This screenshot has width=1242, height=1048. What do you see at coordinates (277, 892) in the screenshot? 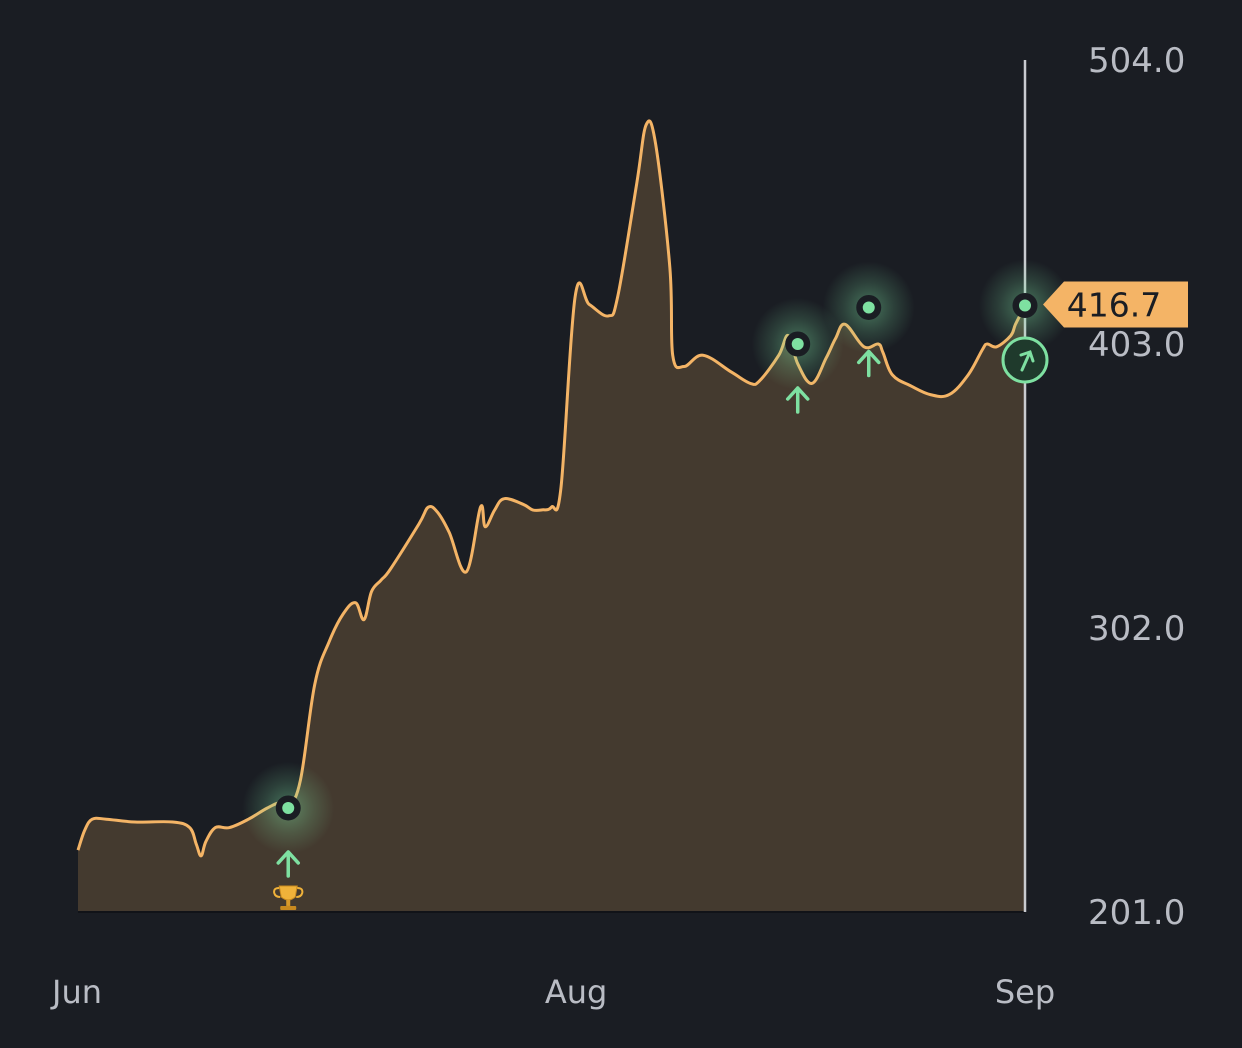
I see `trophy-handle-left` at bounding box center [277, 892].